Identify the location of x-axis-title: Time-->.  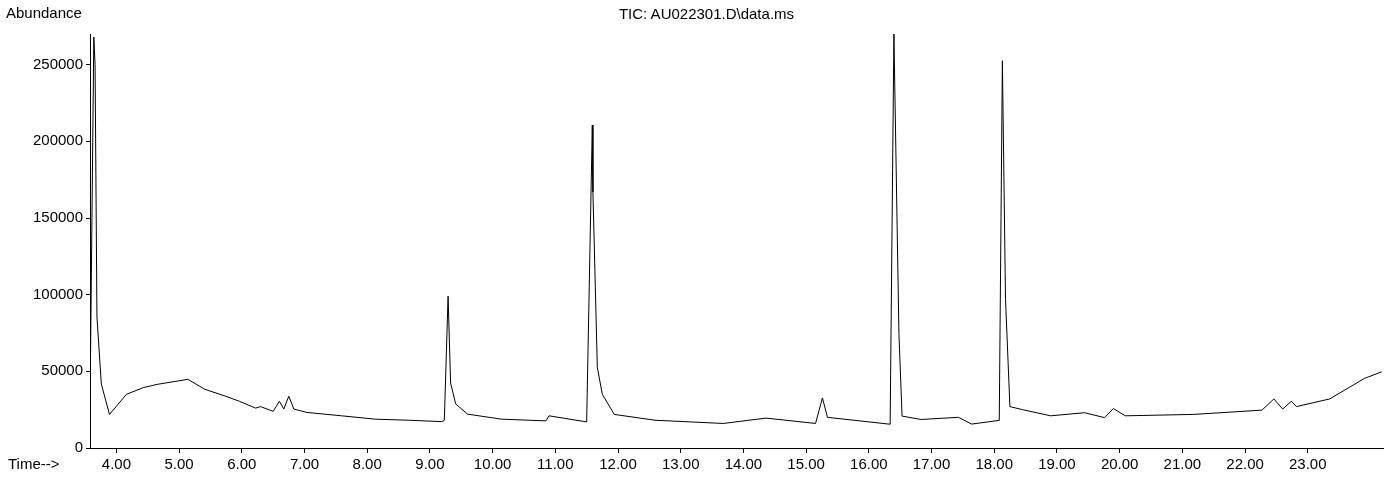
(34, 463).